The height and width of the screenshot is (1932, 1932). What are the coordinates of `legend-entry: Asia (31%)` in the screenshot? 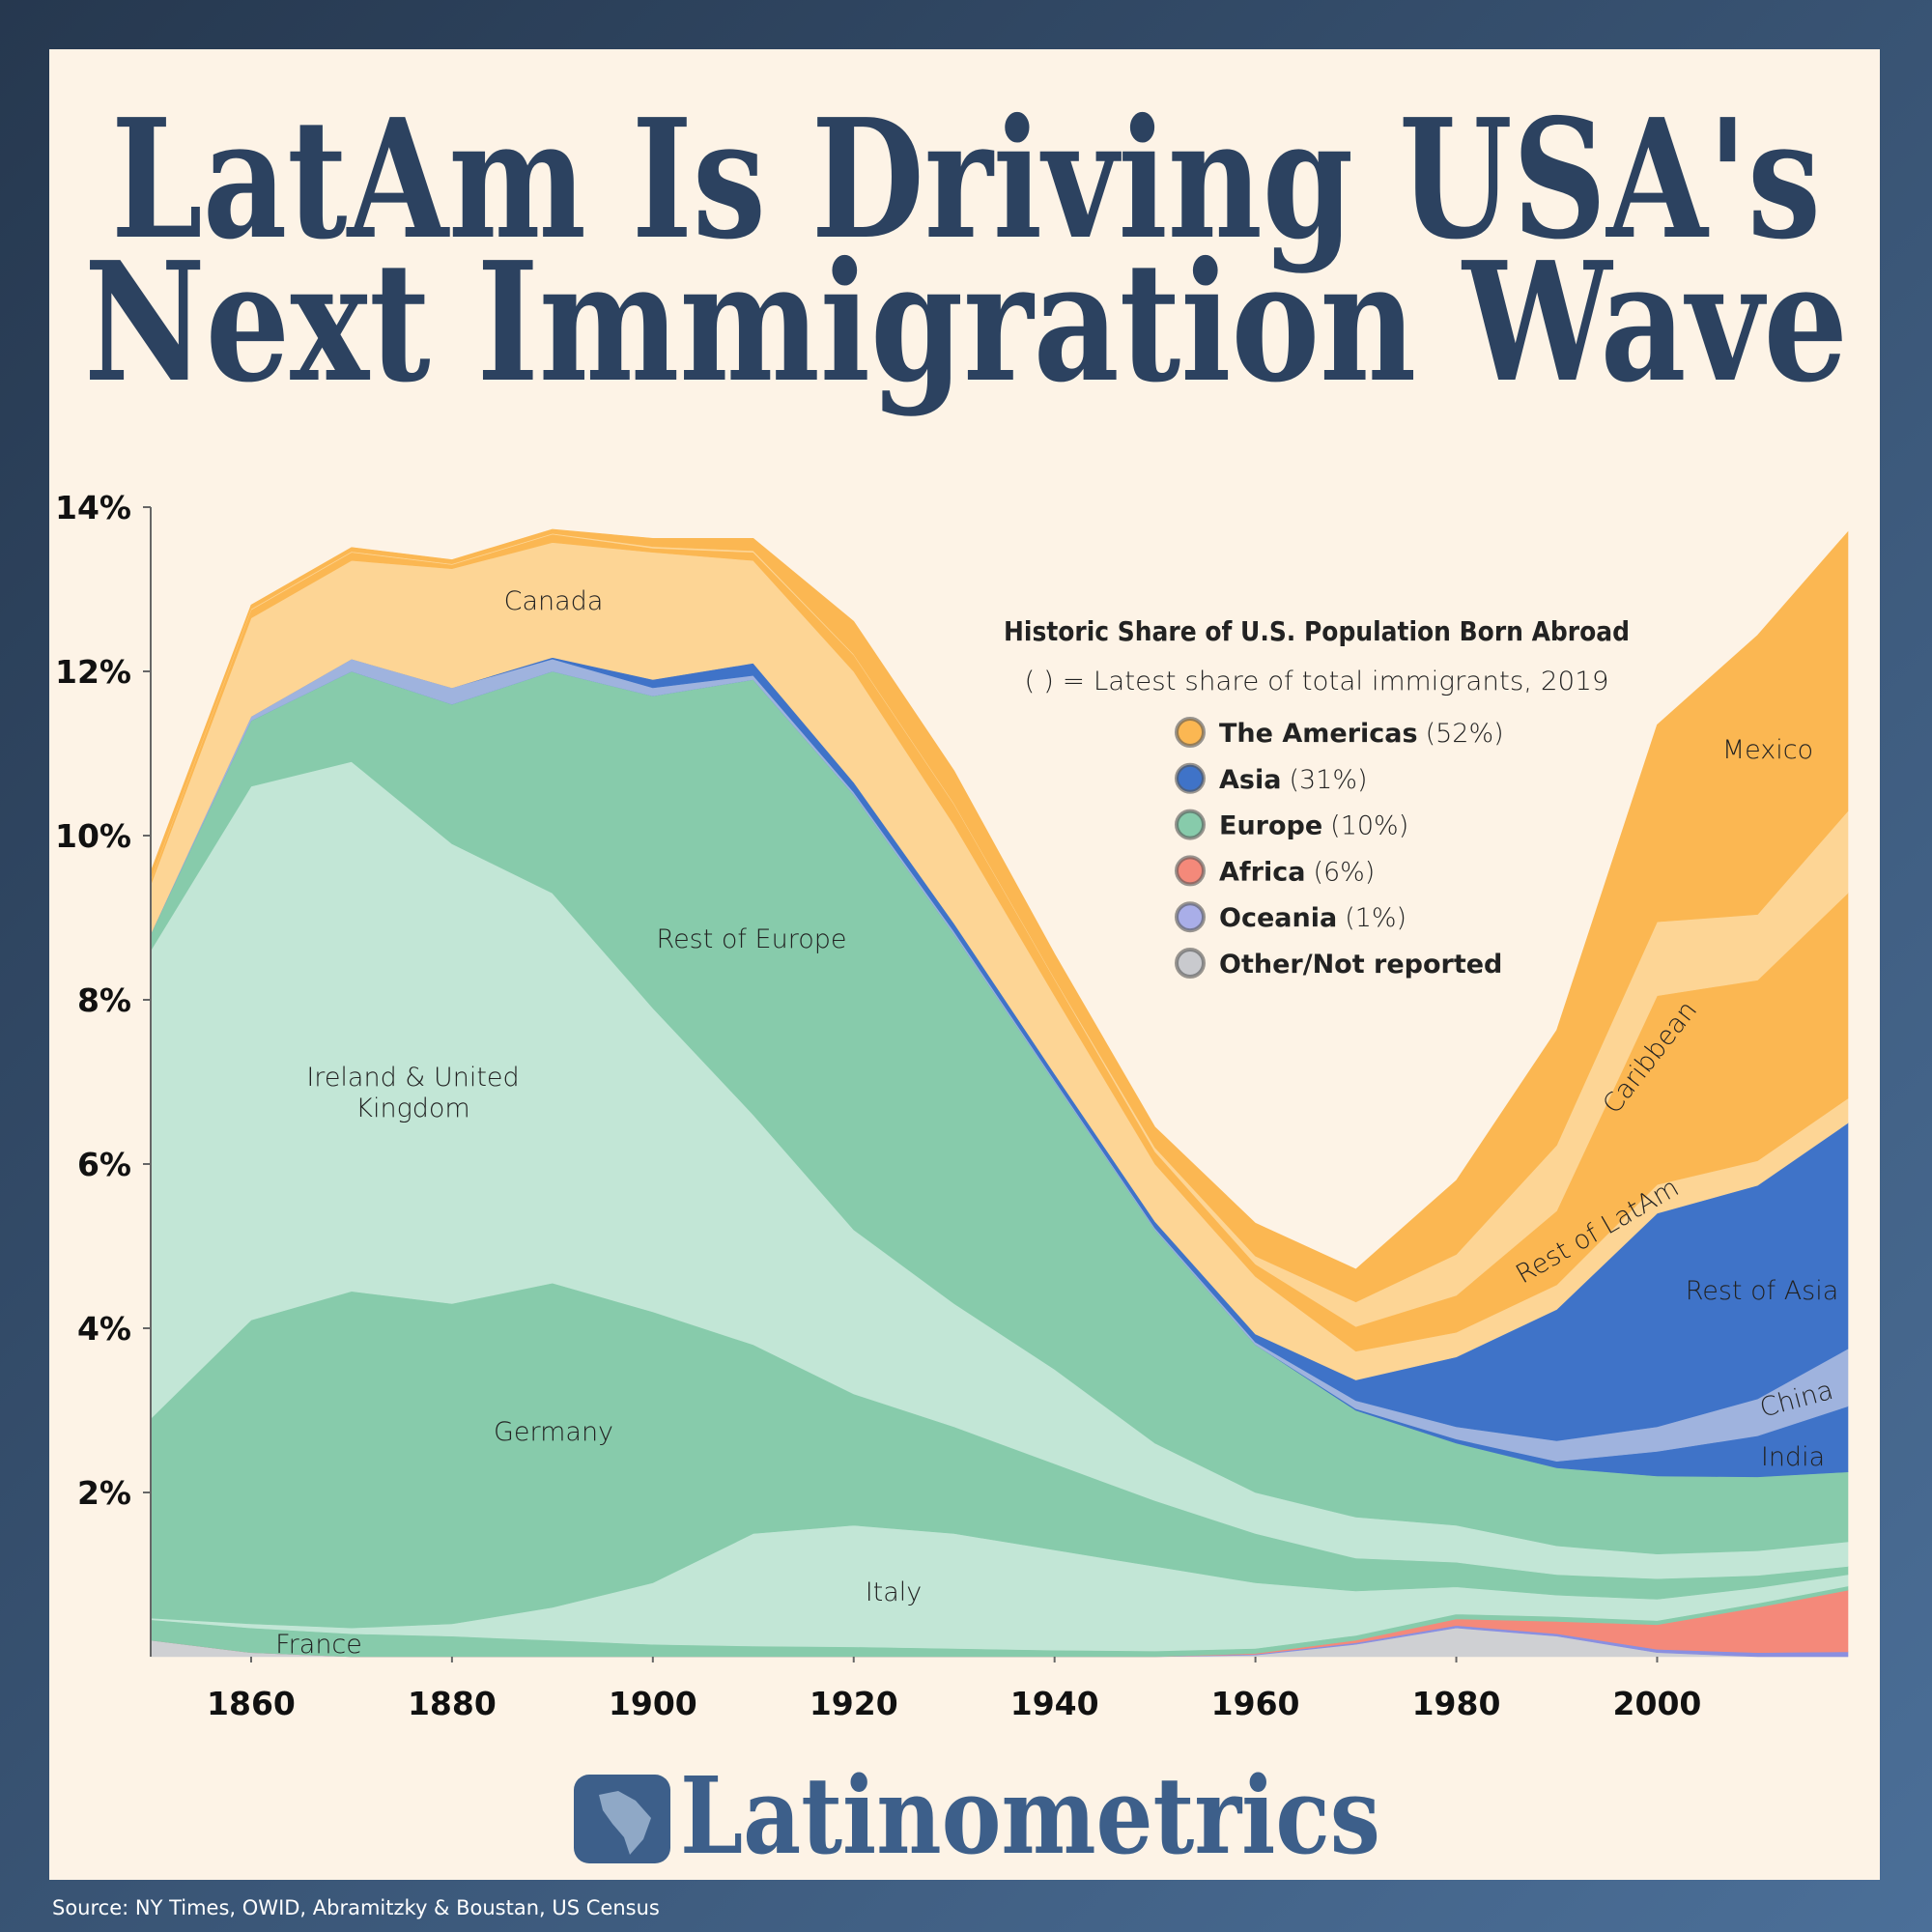 It's located at (1293, 780).